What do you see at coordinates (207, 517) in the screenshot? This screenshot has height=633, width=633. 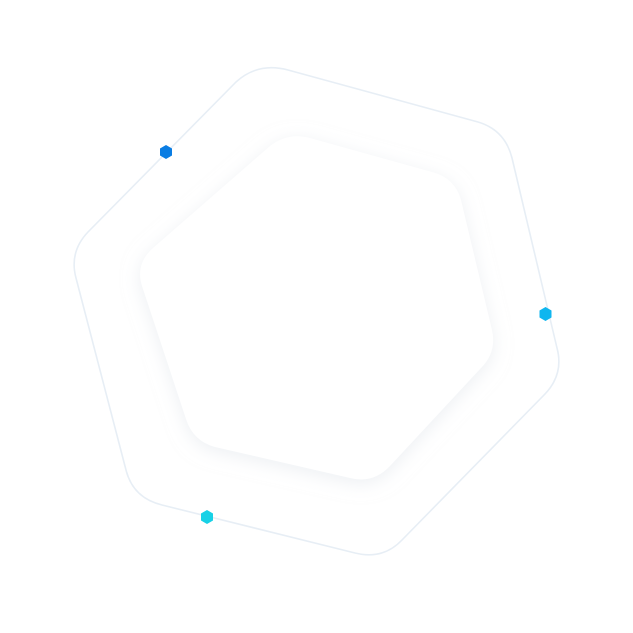 I see `cyan-hexagon-marker` at bounding box center [207, 517].